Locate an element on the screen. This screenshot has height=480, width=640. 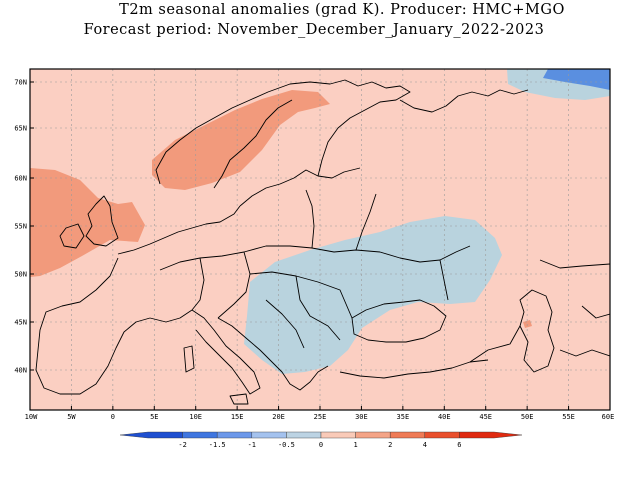
lon-label: 25E is located at coordinates (320, 417).